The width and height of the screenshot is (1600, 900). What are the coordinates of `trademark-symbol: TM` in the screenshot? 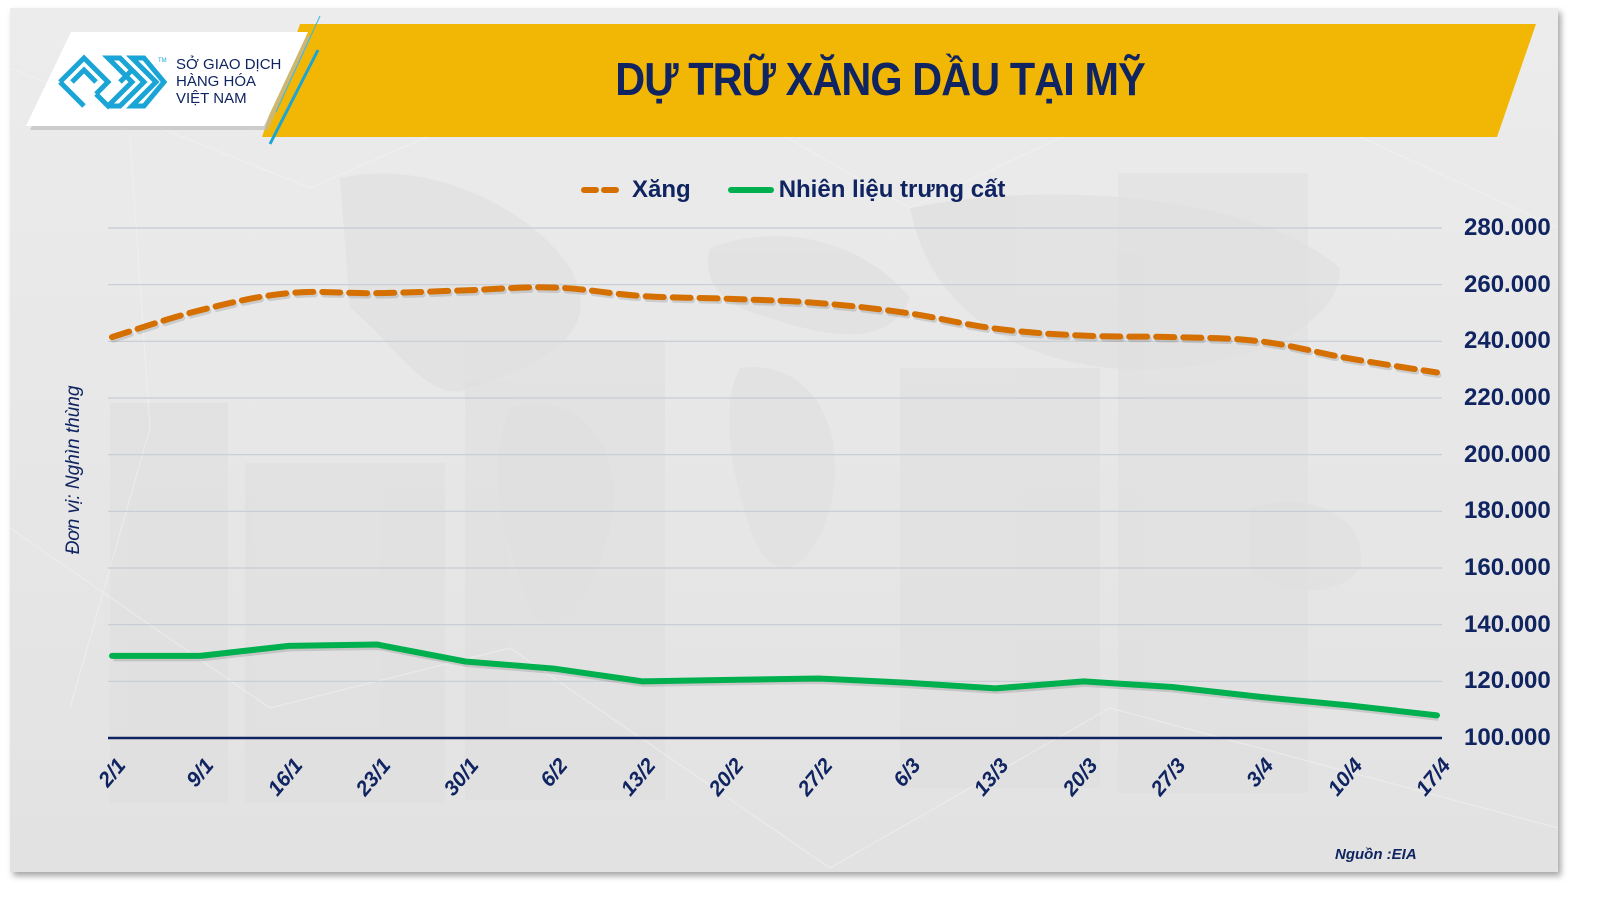 It's located at (162, 61).